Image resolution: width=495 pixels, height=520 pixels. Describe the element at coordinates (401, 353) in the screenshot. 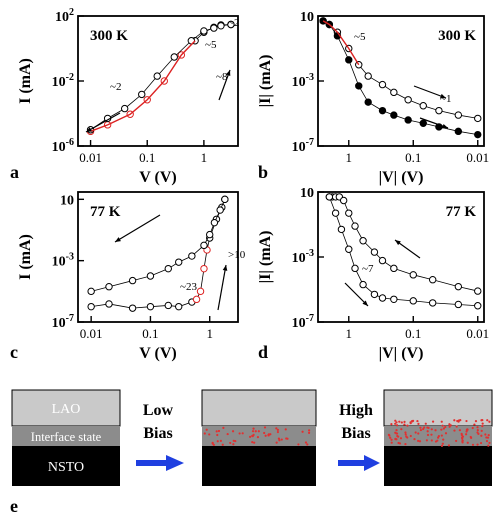

I see `x-axis-label: |V| (V)` at that location.